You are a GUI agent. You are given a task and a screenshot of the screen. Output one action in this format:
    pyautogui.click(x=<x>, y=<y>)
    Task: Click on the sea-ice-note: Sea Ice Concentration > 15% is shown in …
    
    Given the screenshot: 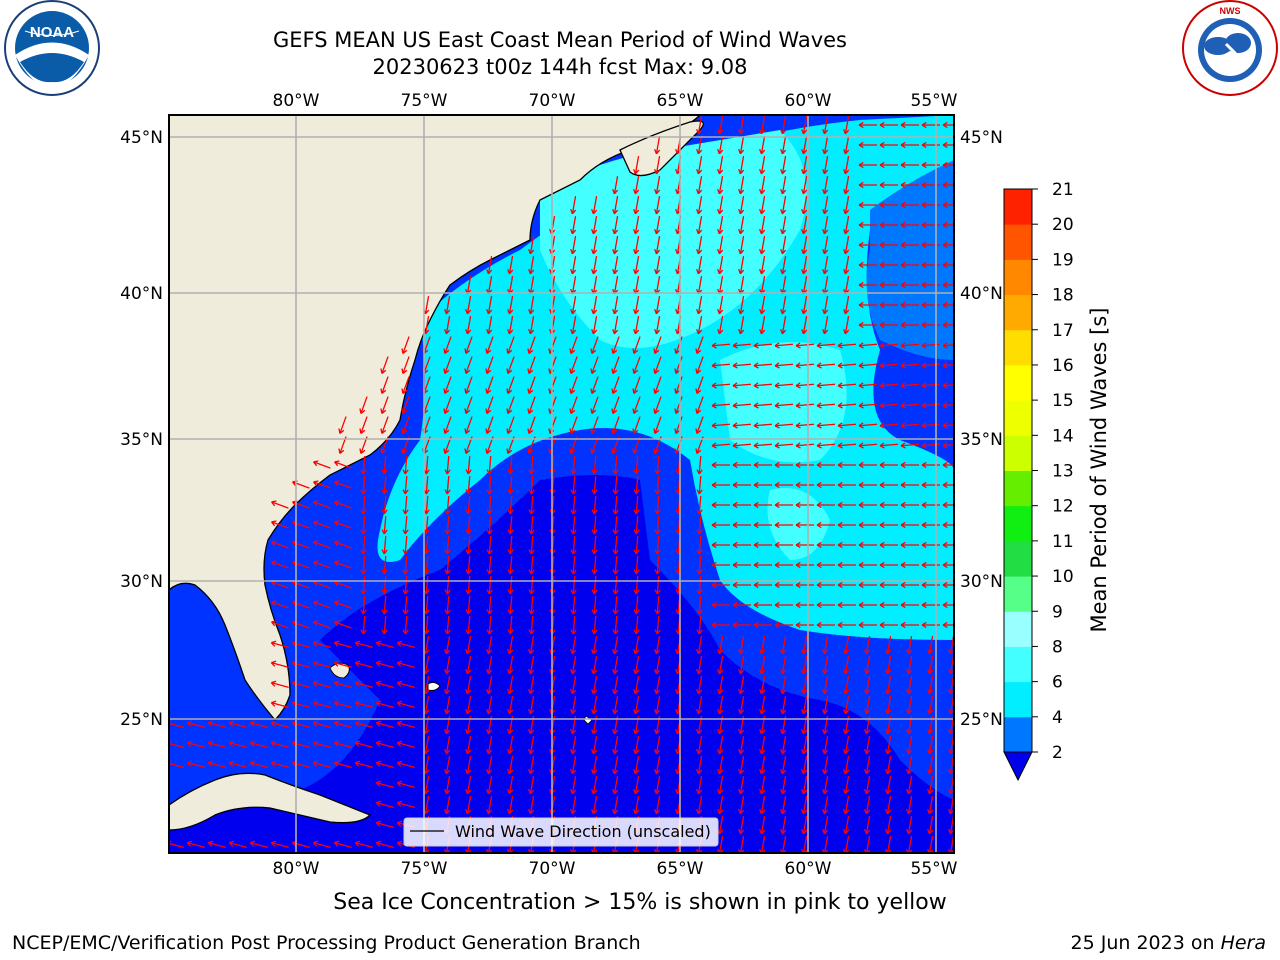 What is the action you would take?
    pyautogui.click(x=640, y=902)
    